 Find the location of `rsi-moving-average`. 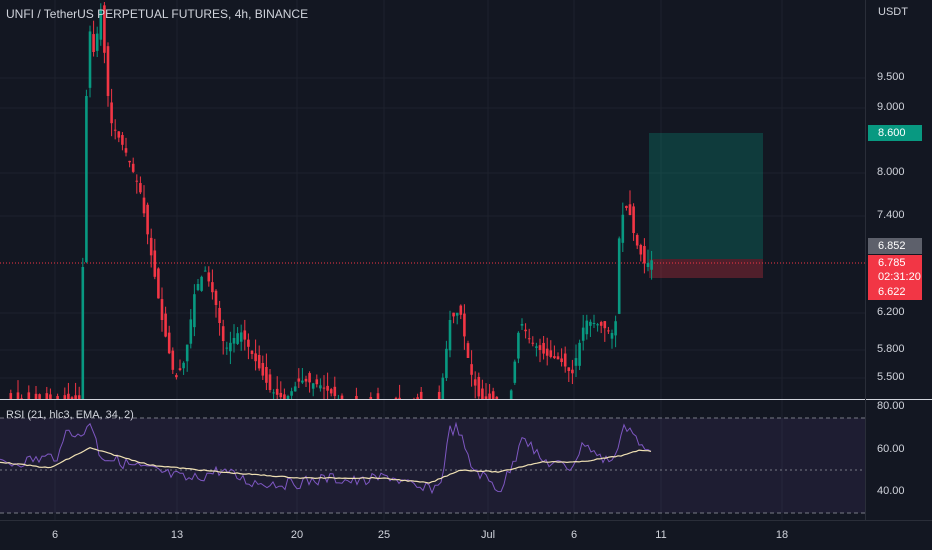

rsi-moving-average is located at coordinates (326, 465).